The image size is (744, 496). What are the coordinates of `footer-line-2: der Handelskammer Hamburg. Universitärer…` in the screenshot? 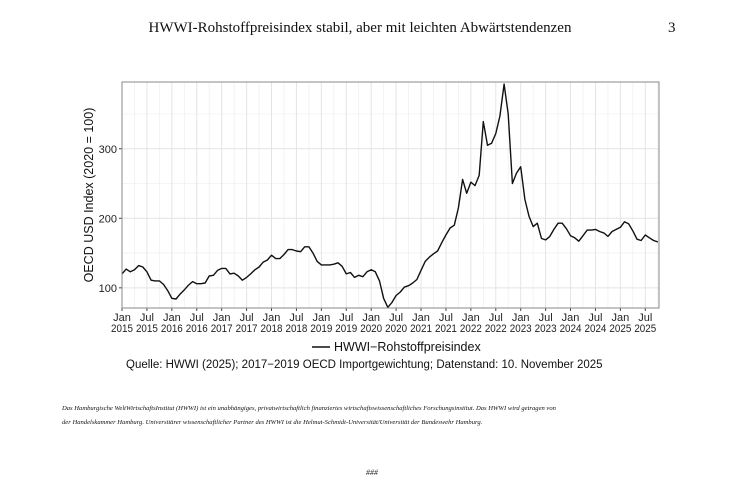 It's located at (272, 422).